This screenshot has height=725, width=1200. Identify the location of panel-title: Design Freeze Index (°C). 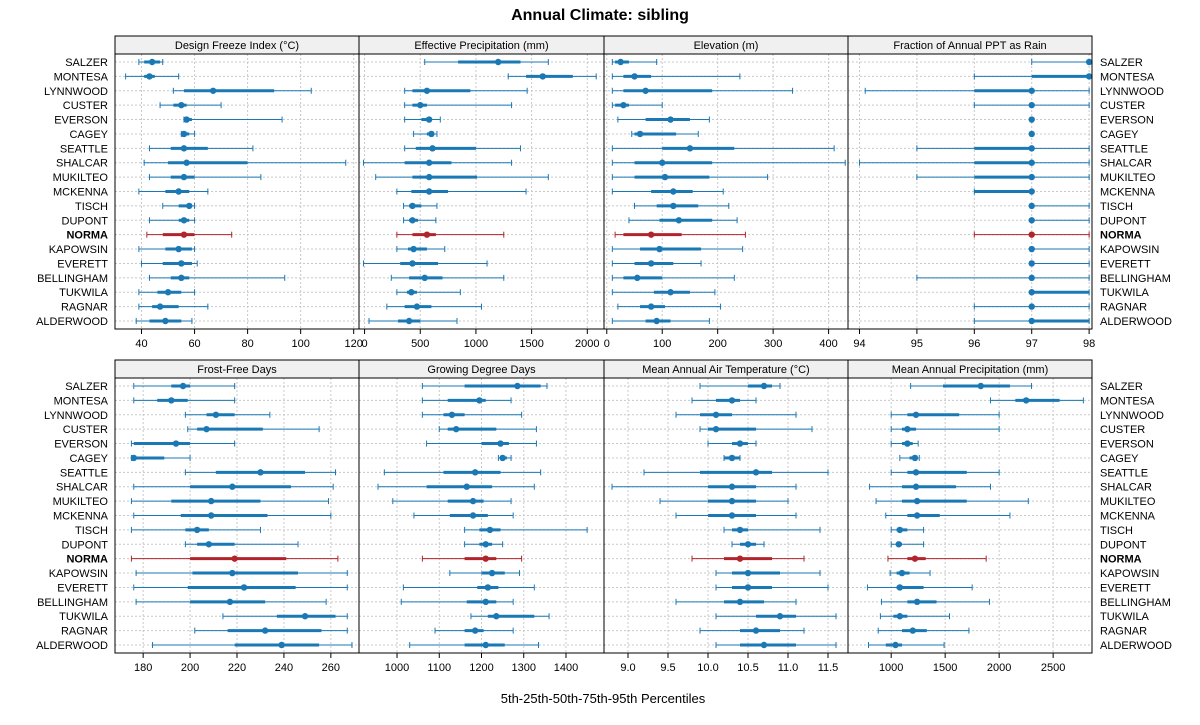
(237, 46).